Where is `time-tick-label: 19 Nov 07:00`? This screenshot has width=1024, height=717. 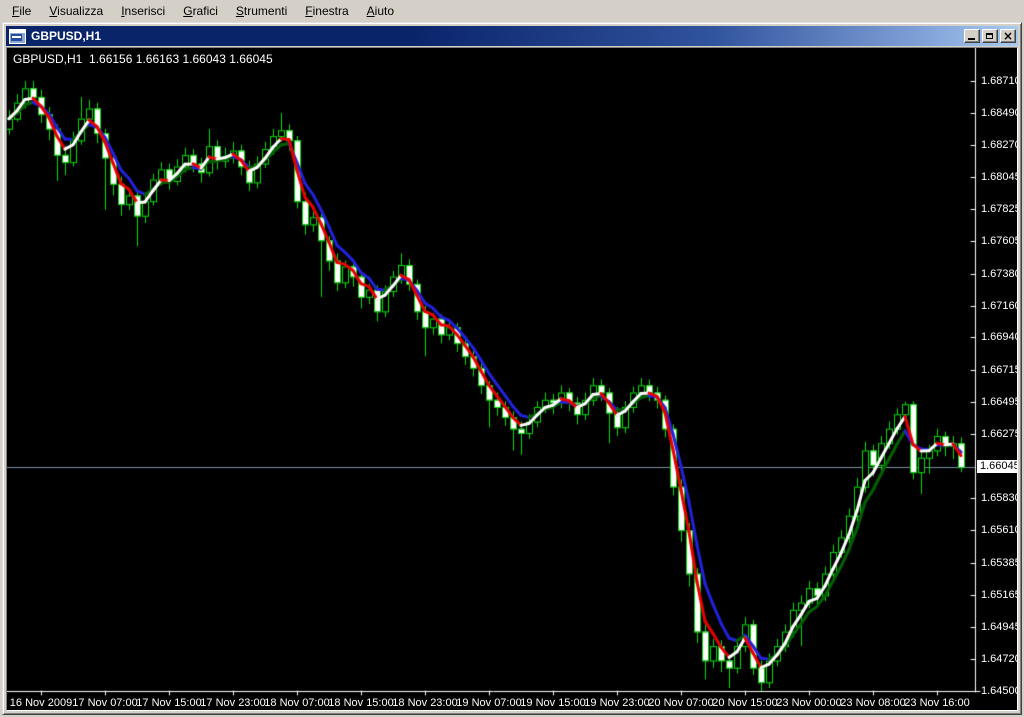 time-tick-label: 19 Nov 07:00 is located at coordinates (489, 703).